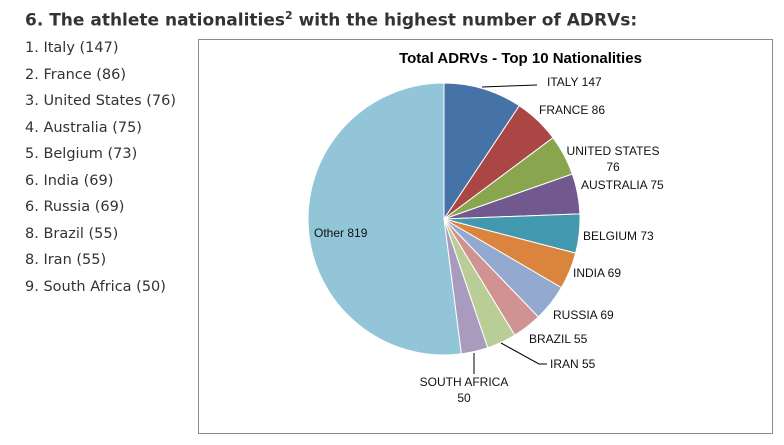 The image size is (784, 445). What do you see at coordinates (66, 260) in the screenshot?
I see `list-item: 8. Iran (55)` at bounding box center [66, 260].